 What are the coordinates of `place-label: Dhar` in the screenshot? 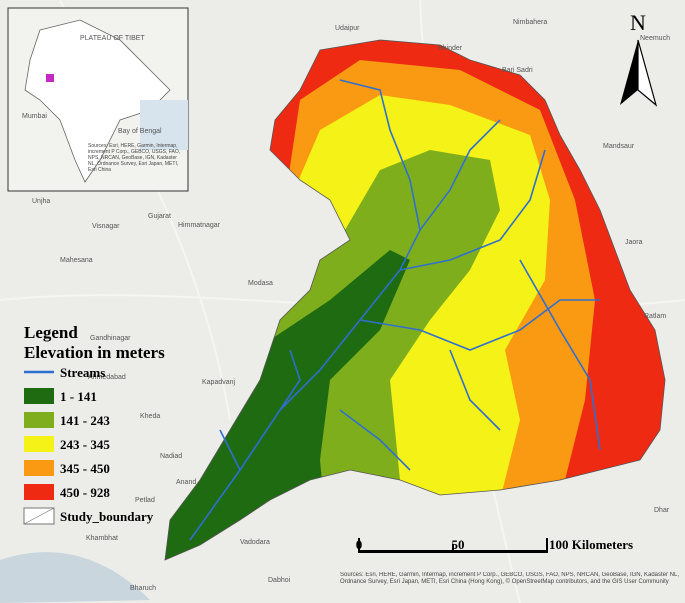 It's located at (662, 510).